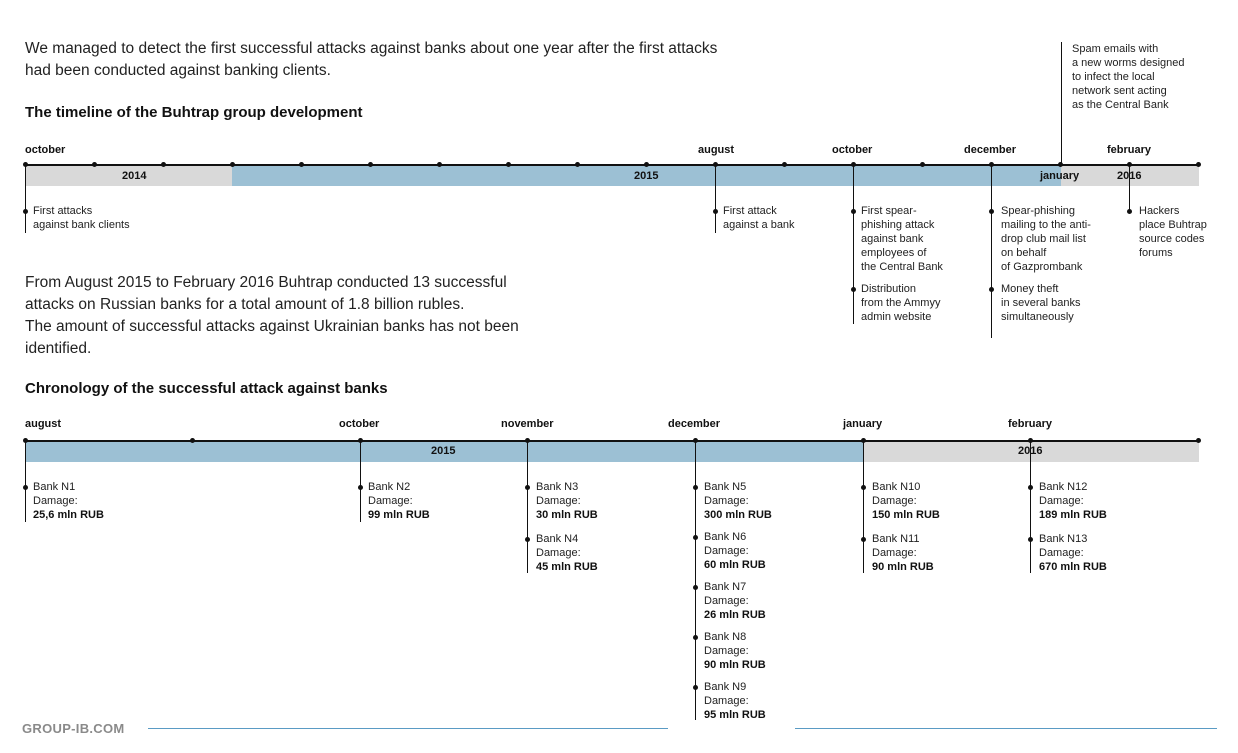  What do you see at coordinates (45, 150) in the screenshot?
I see `t1-month-october-2014: october` at bounding box center [45, 150].